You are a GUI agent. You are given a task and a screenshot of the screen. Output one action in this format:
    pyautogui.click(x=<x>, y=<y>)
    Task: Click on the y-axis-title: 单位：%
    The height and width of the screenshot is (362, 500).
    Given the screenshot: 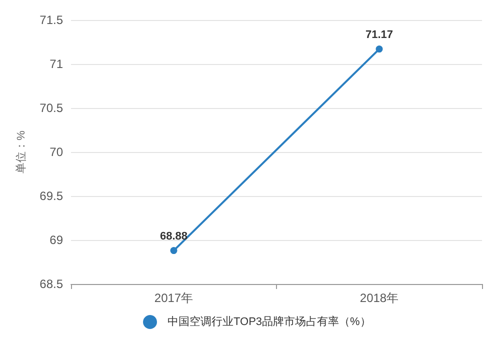 What is the action you would take?
    pyautogui.click(x=21, y=152)
    